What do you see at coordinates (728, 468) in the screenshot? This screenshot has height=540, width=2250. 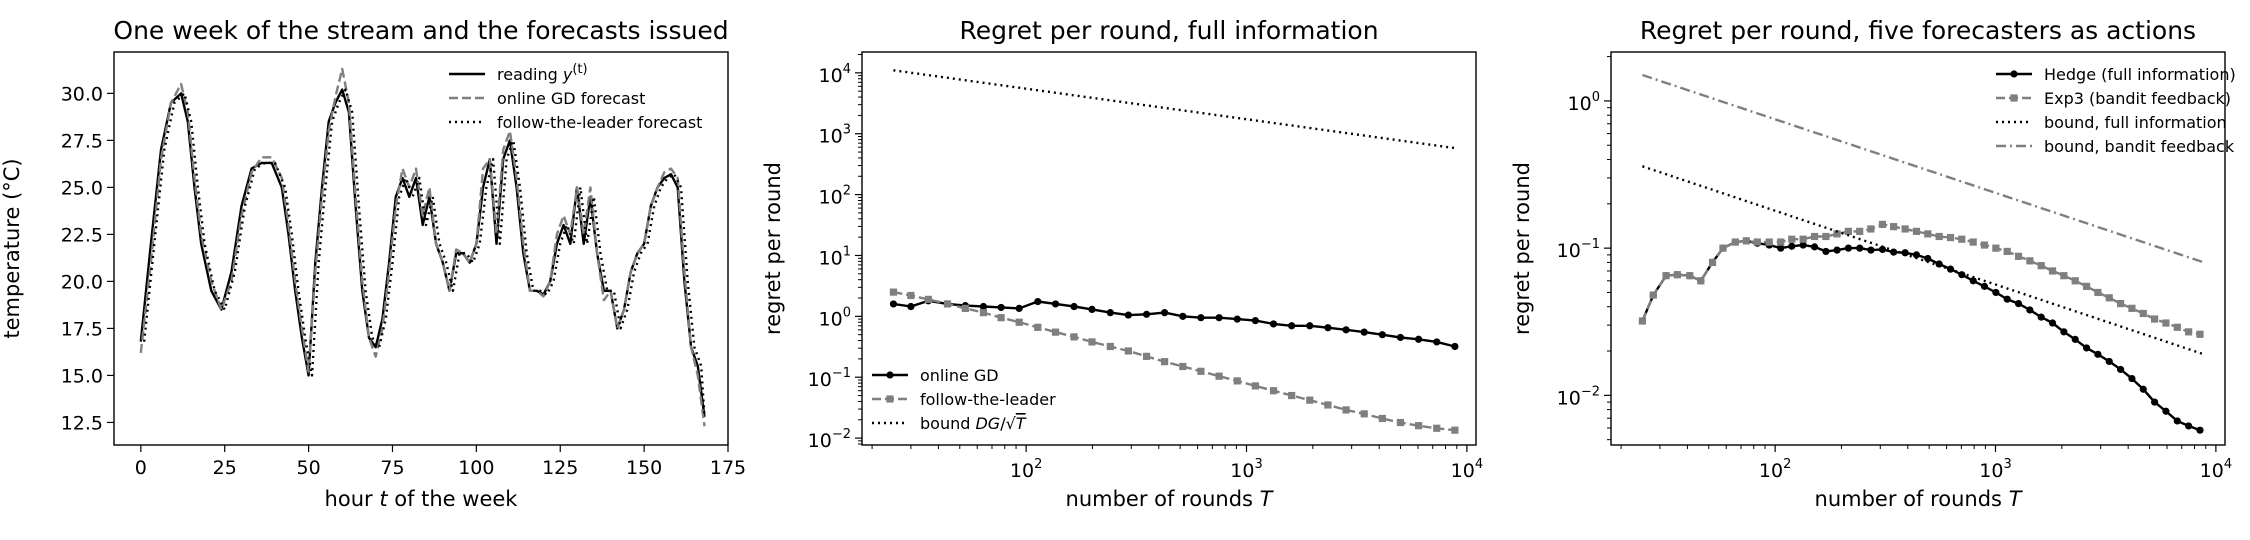 I see `x-tick-label: 175` at bounding box center [728, 468].